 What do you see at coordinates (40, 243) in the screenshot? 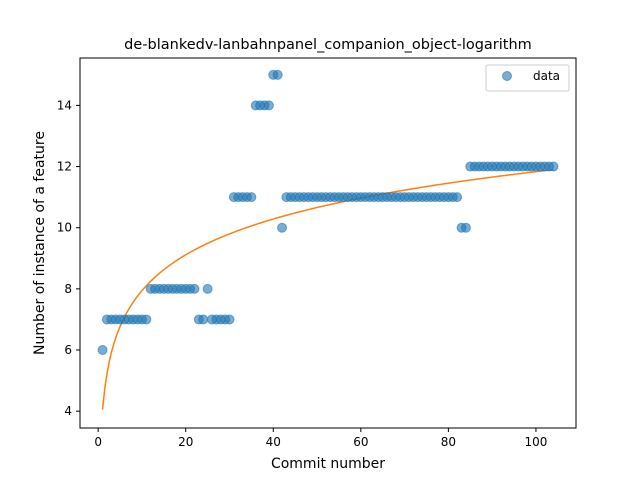
I see `y-axis-label: Number of instance of a feature` at bounding box center [40, 243].